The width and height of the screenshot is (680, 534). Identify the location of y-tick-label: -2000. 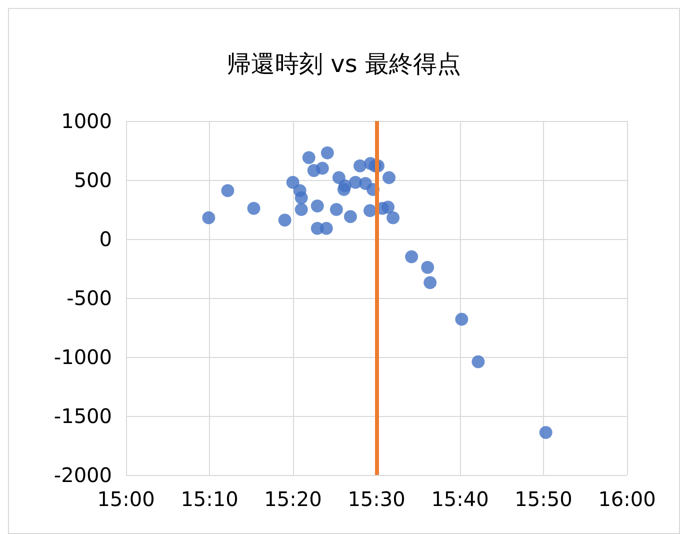
(83, 475).